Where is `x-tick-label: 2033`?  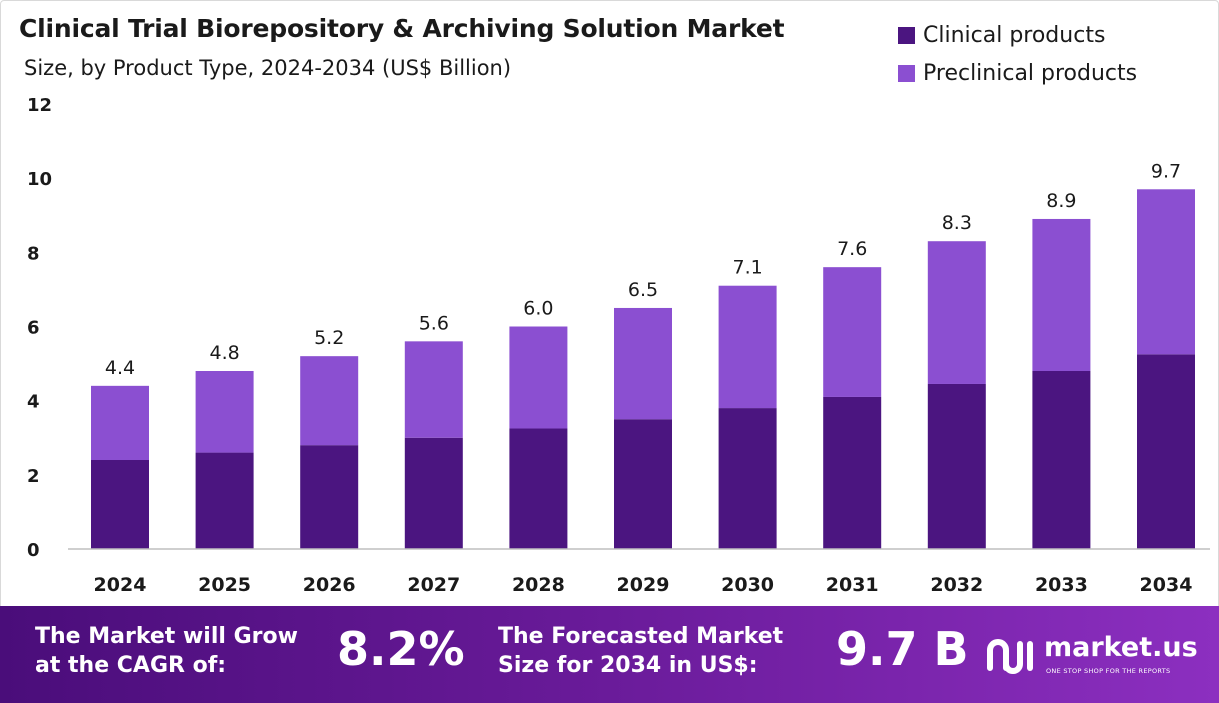
x-tick-label: 2033 is located at coordinates (1061, 585).